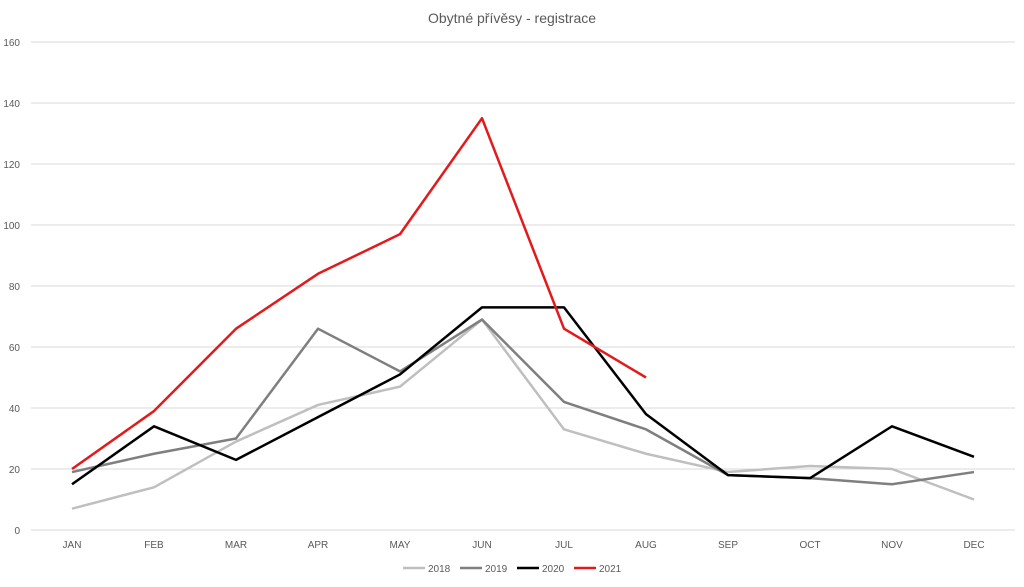 The image size is (1024, 587). I want to click on y-tick-label: 60, so click(15, 348).